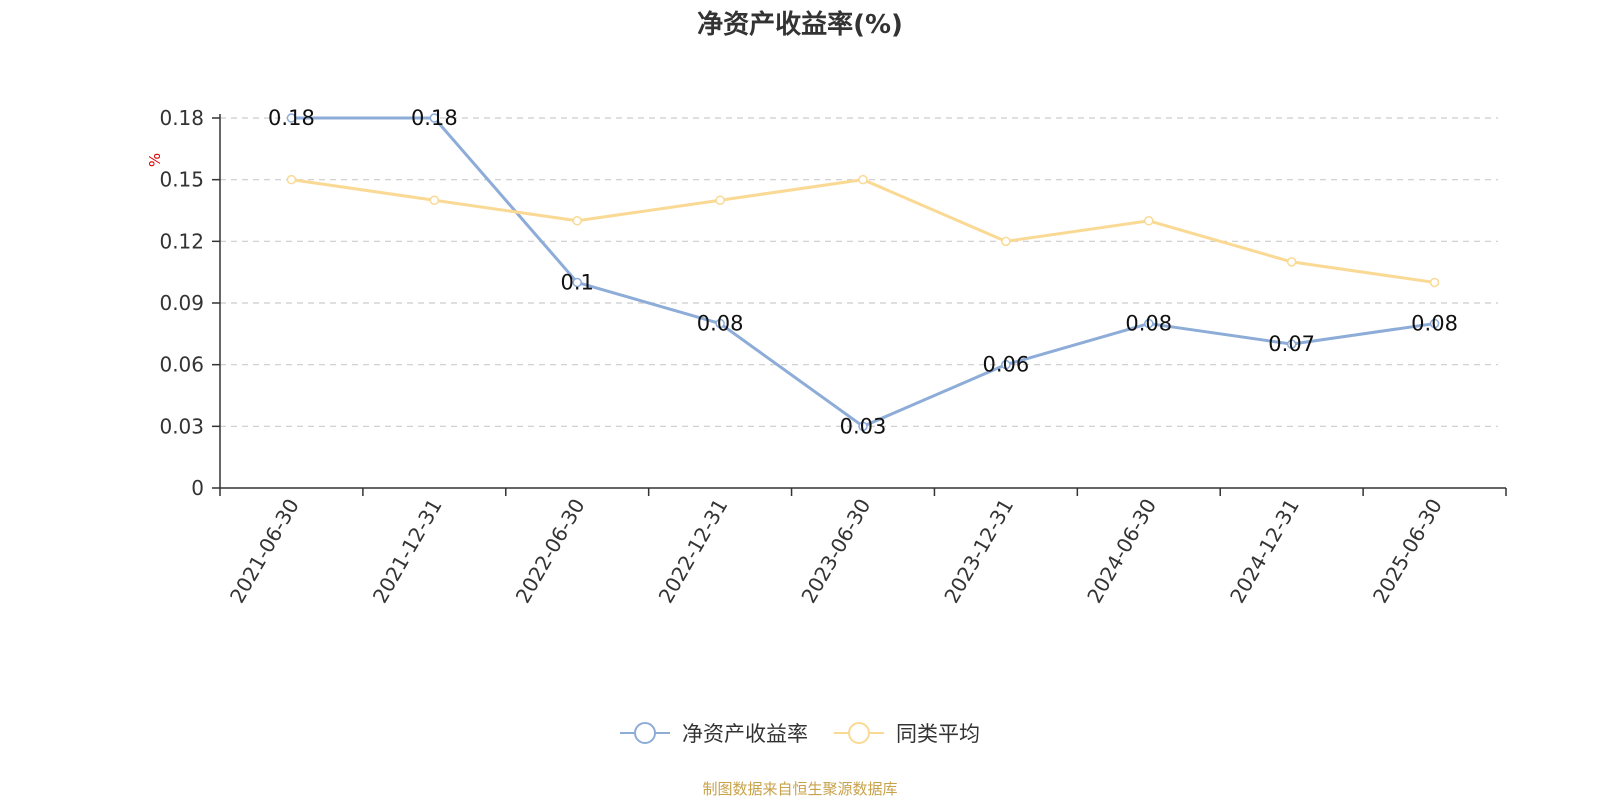  What do you see at coordinates (181, 303) in the screenshot?
I see `y-tick-label: 0.09` at bounding box center [181, 303].